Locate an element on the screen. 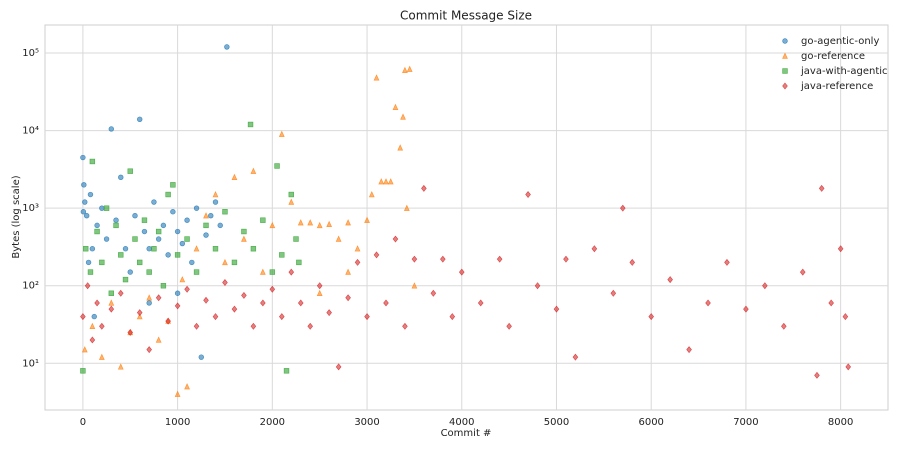 Image resolution: width=900 pixels, height=450 pixels. x-axis-label: Commit # is located at coordinates (466, 433).